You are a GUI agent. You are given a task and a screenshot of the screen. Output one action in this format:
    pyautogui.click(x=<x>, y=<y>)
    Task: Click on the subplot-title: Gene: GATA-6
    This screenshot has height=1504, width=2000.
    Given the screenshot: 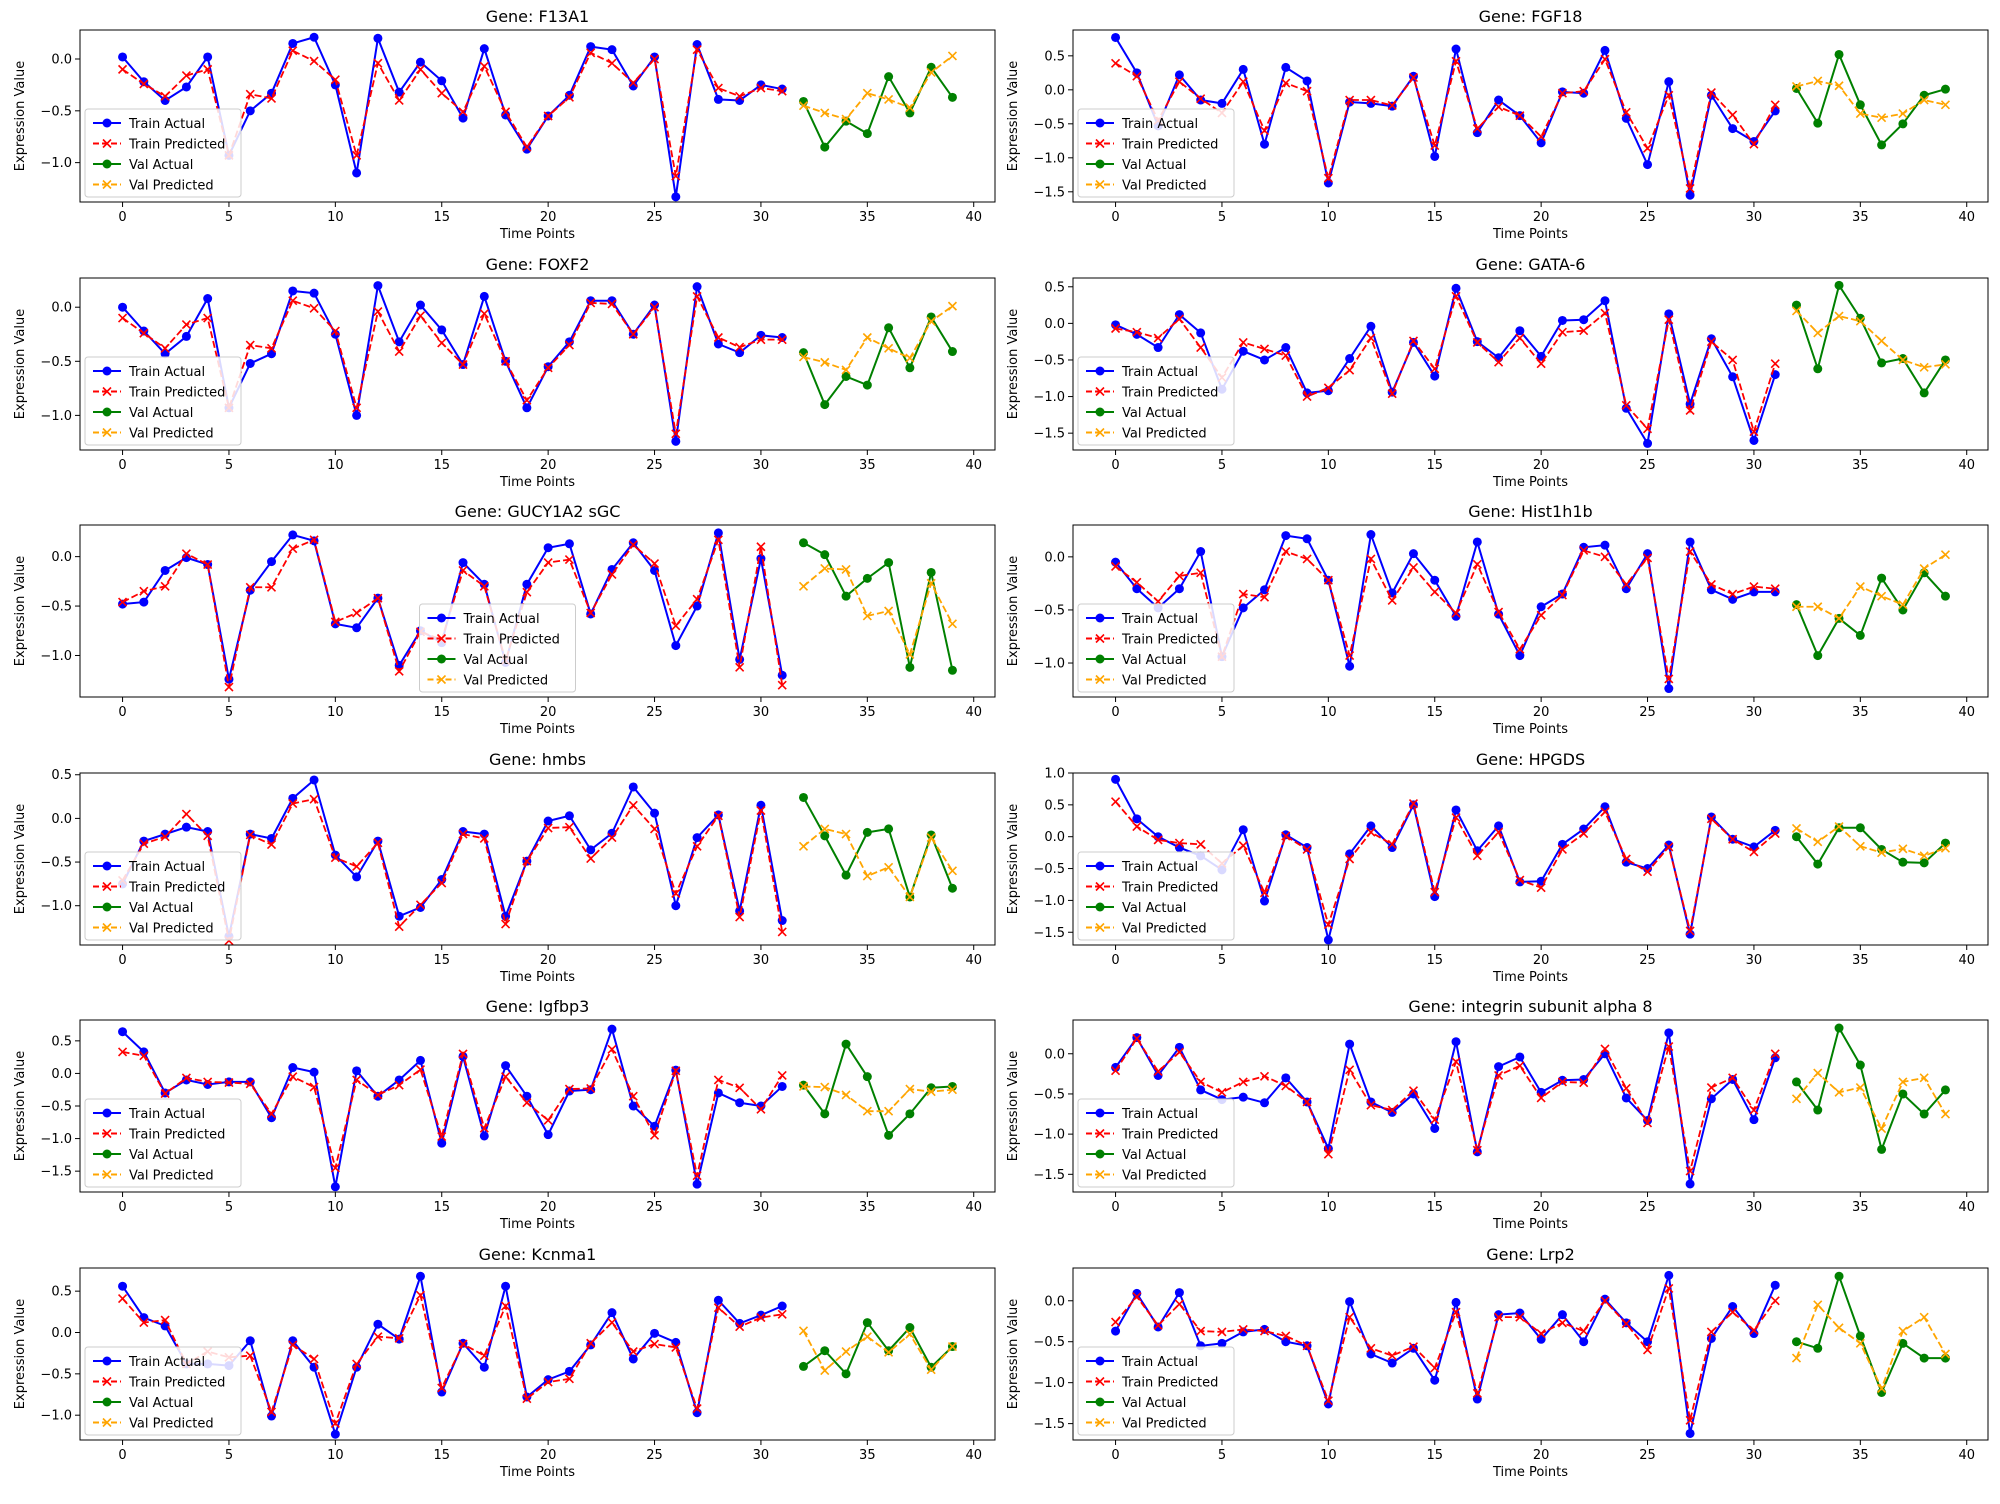 What is the action you would take?
    pyautogui.click(x=1531, y=264)
    